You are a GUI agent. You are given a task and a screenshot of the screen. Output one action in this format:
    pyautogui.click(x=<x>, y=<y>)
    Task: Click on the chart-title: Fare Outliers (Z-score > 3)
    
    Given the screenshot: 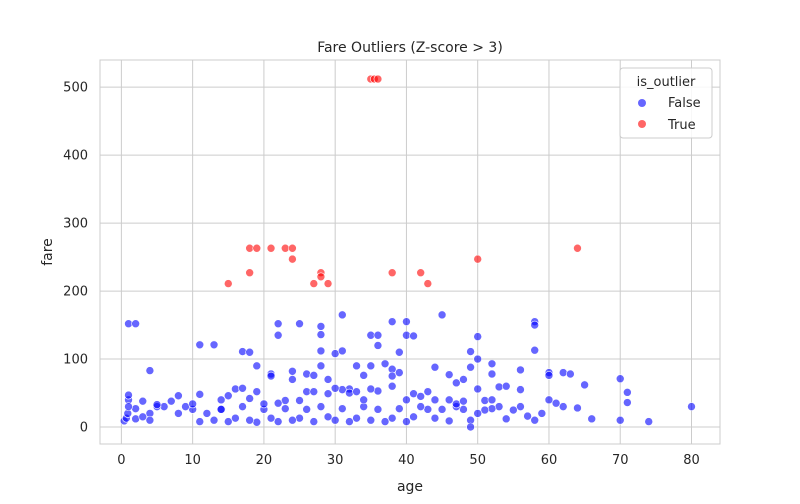 What is the action you would take?
    pyautogui.click(x=410, y=48)
    